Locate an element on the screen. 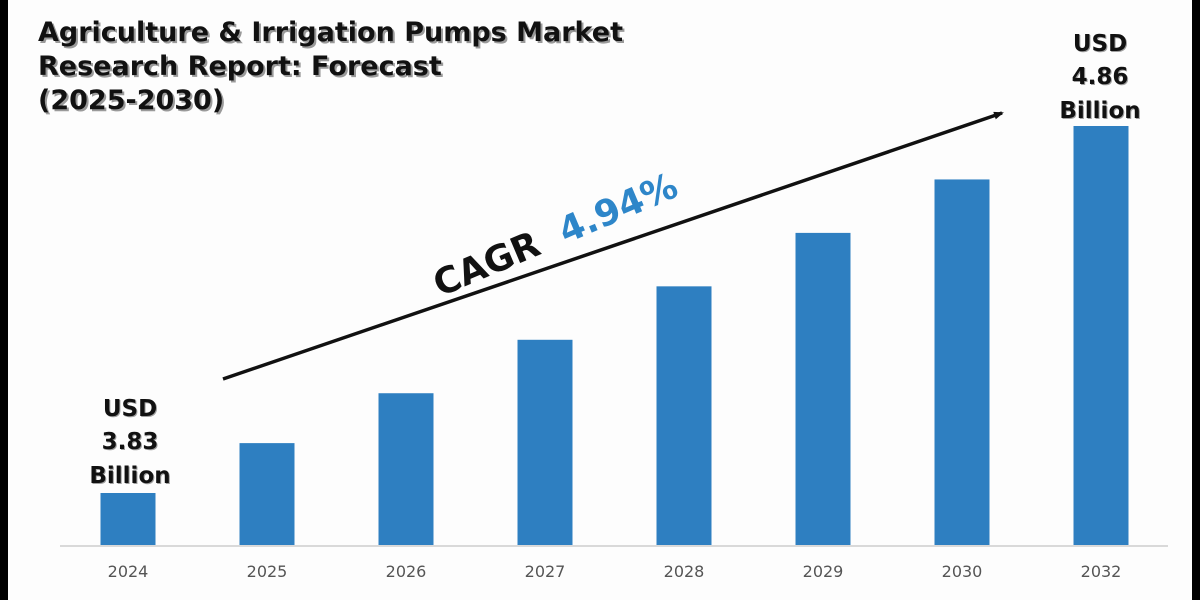  end-label-line-2-shadow: 4.86 is located at coordinates (1101, 78).